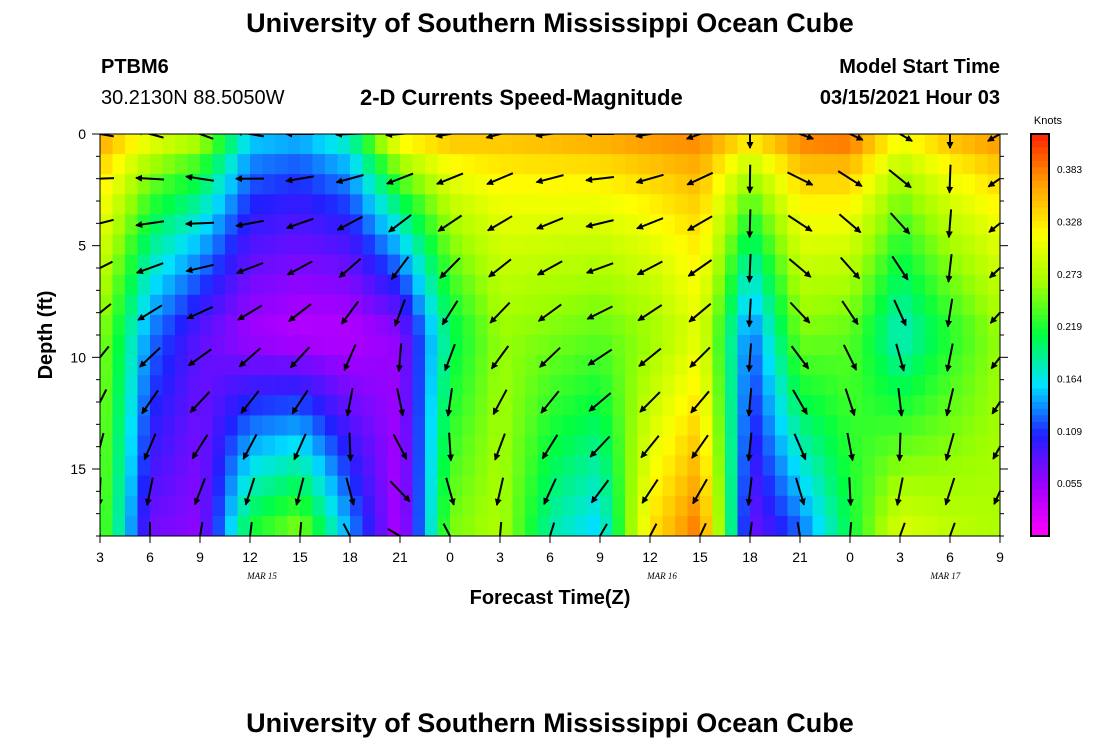  What do you see at coordinates (900, 557) in the screenshot?
I see `x-tick-label: 3` at bounding box center [900, 557].